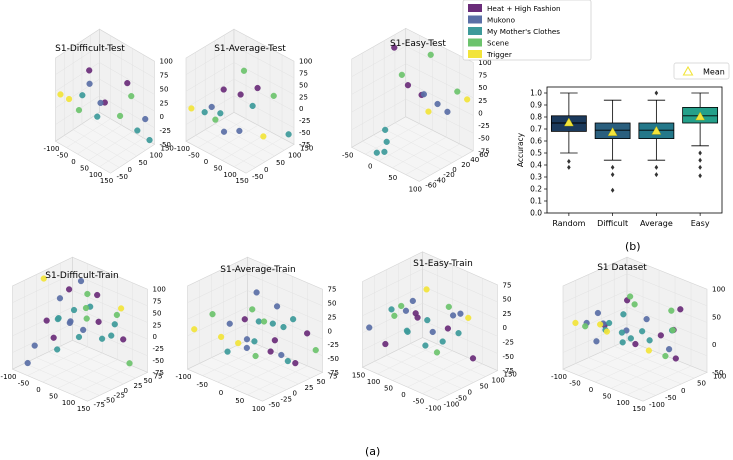  I want to click on mean-marker, so click(700, 116).